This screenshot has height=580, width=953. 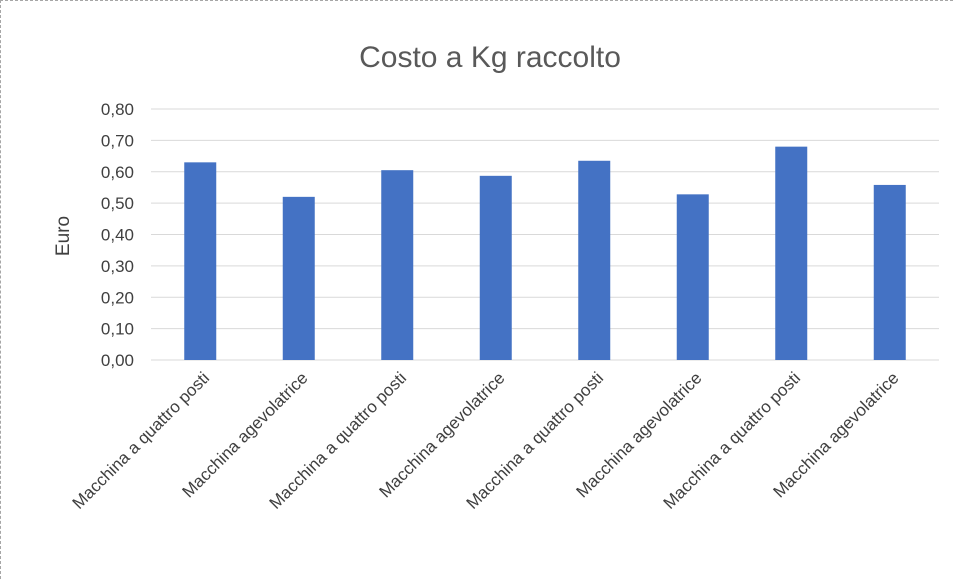 I want to click on y-tick-label: 0,50, so click(x=117, y=203).